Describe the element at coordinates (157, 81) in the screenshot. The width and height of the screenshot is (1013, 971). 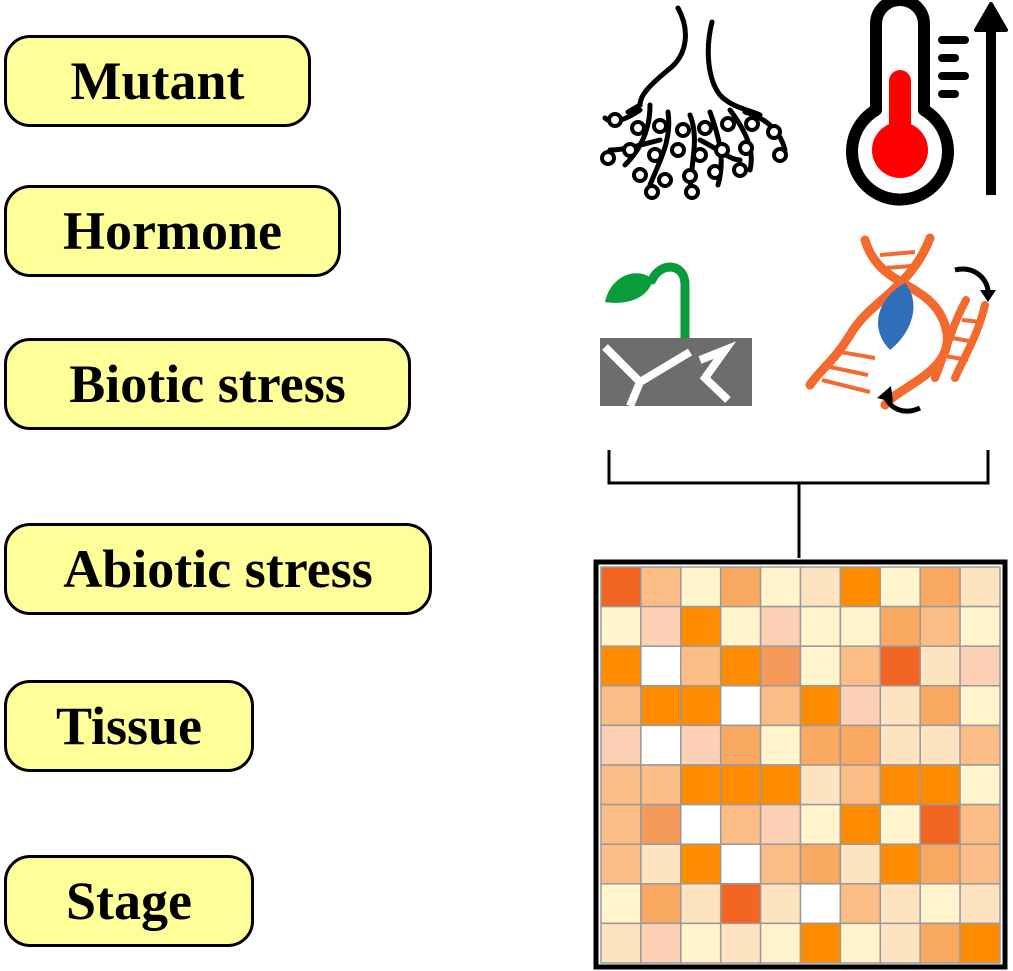
I see `mutant-label: Mutant` at that location.